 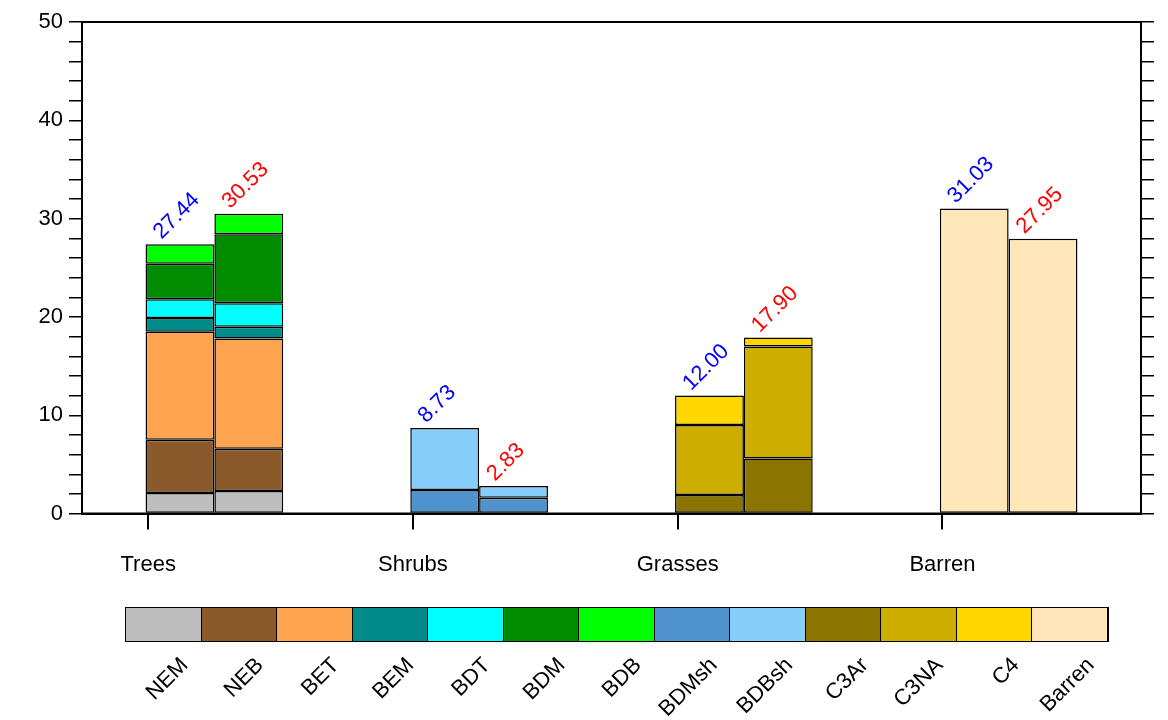 I want to click on y-tick-label: 30, so click(x=50, y=217).